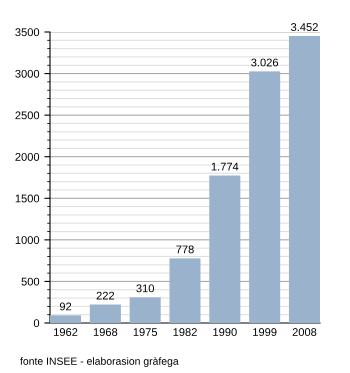 This screenshot has height=373, width=350. What do you see at coordinates (66, 332) in the screenshot?
I see `x-tick-label: 1962` at bounding box center [66, 332].